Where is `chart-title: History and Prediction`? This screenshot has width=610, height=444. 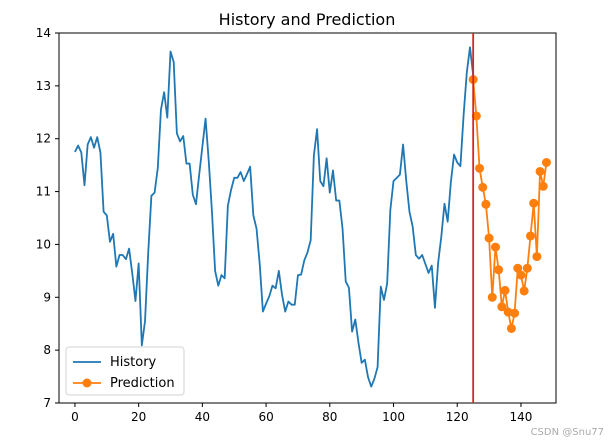
chart-title: History and Prediction is located at coordinates (307, 19).